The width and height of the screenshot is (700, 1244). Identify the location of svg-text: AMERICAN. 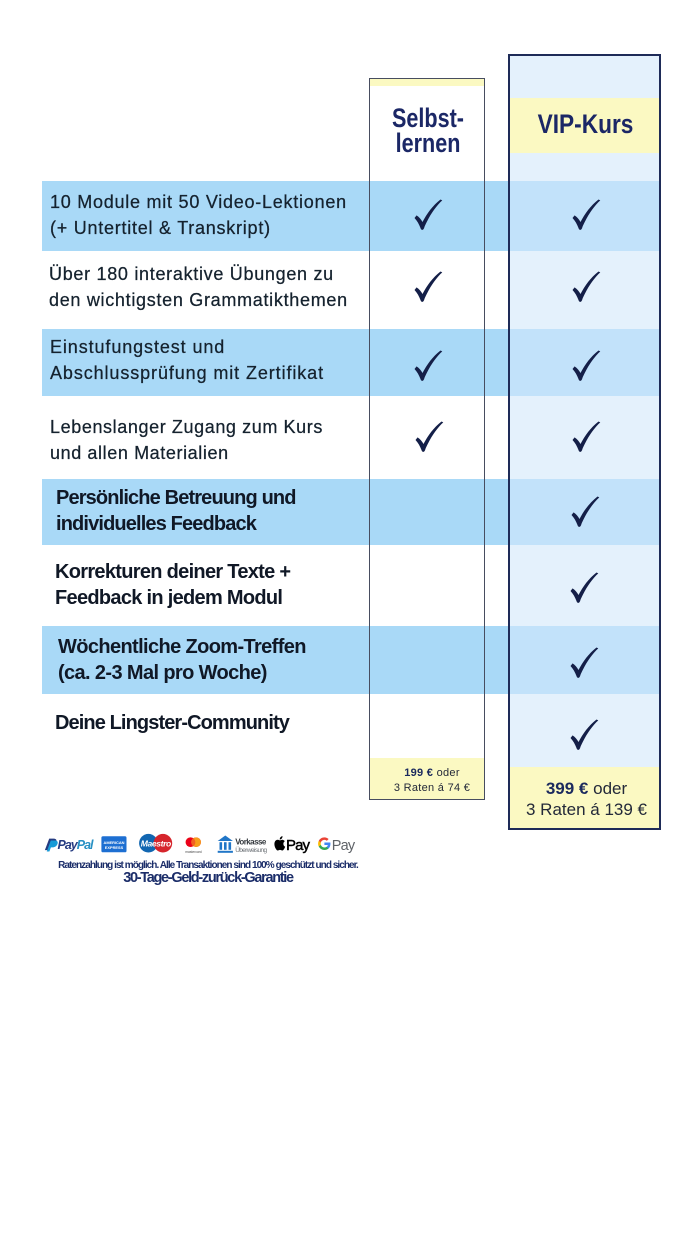
(114, 842).